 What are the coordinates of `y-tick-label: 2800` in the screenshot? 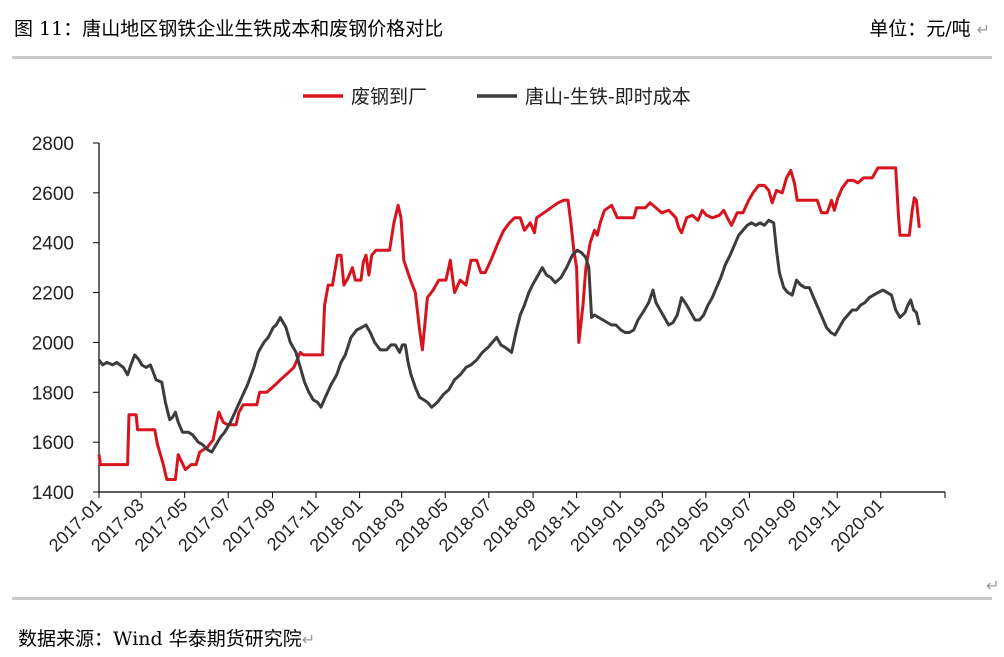 It's located at (53, 144).